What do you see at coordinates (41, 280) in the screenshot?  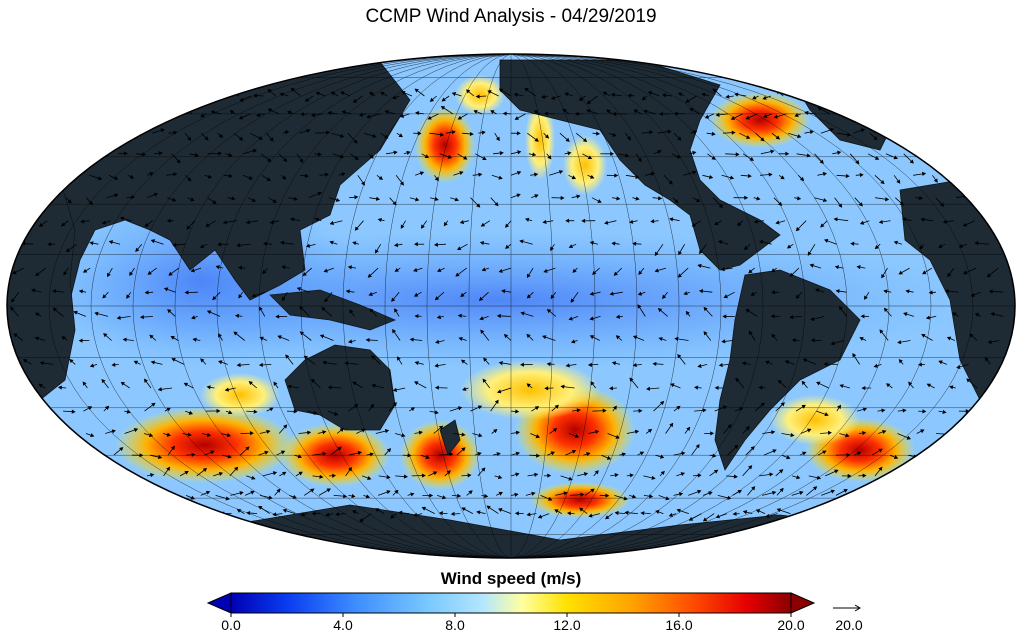 I see `africa-landmass` at bounding box center [41, 280].